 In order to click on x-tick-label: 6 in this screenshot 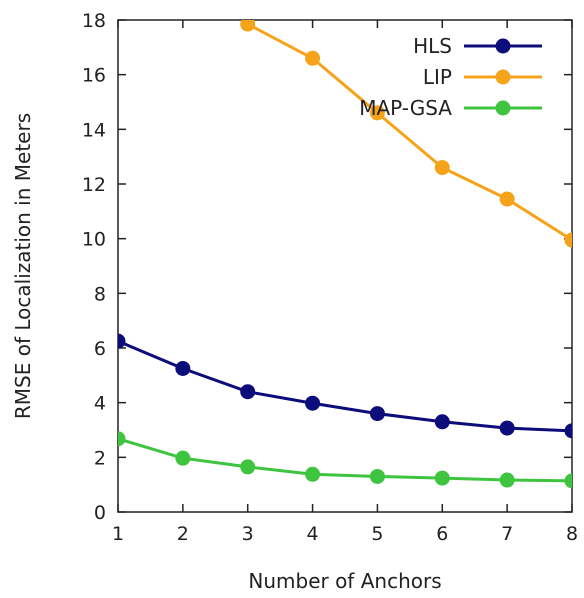, I will do `click(442, 534)`.